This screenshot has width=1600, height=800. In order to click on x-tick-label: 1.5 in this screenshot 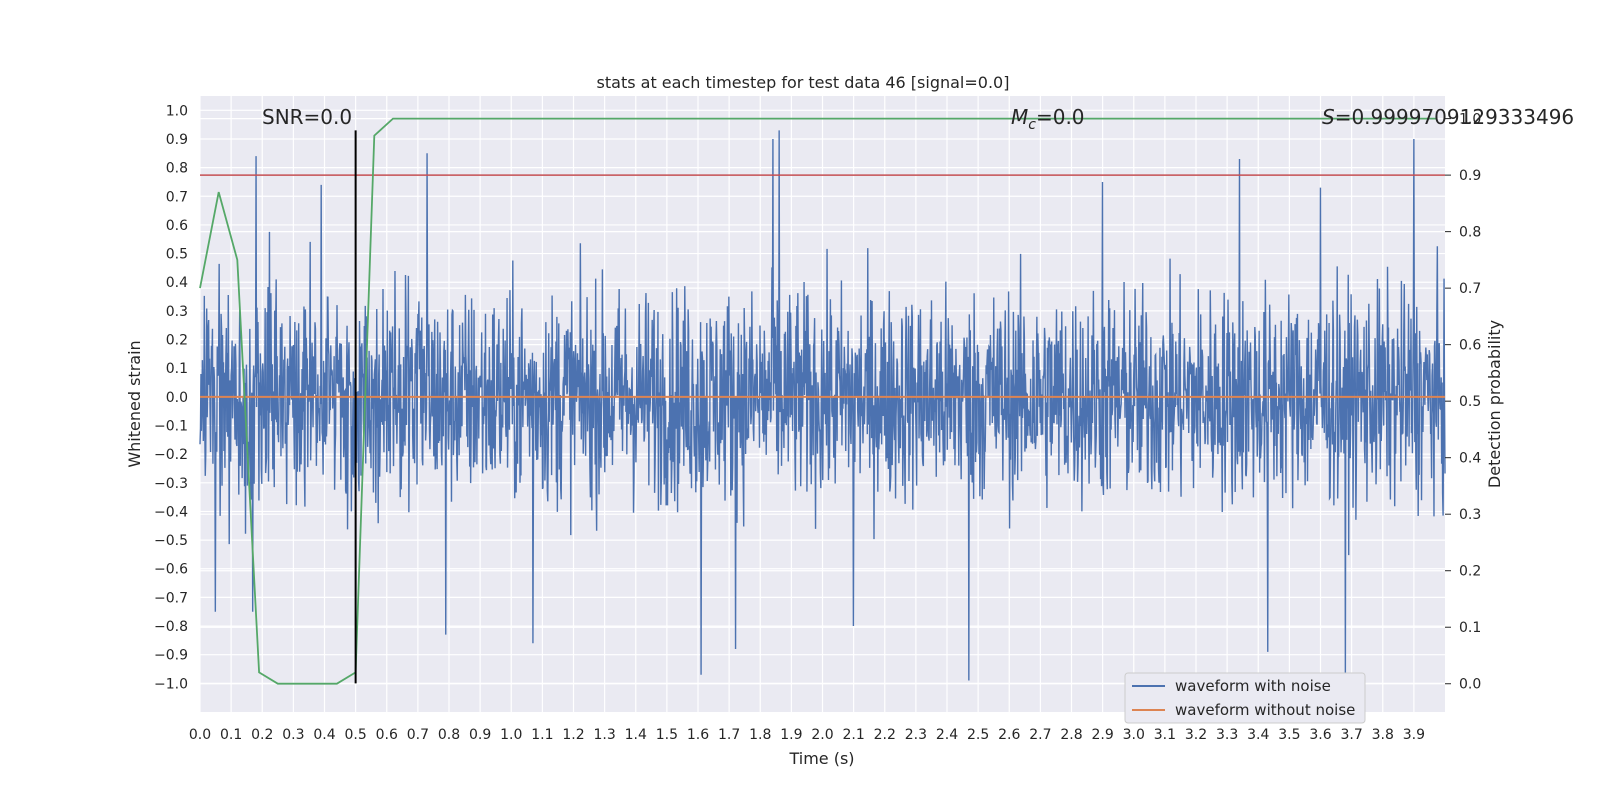, I will do `click(667, 735)`.